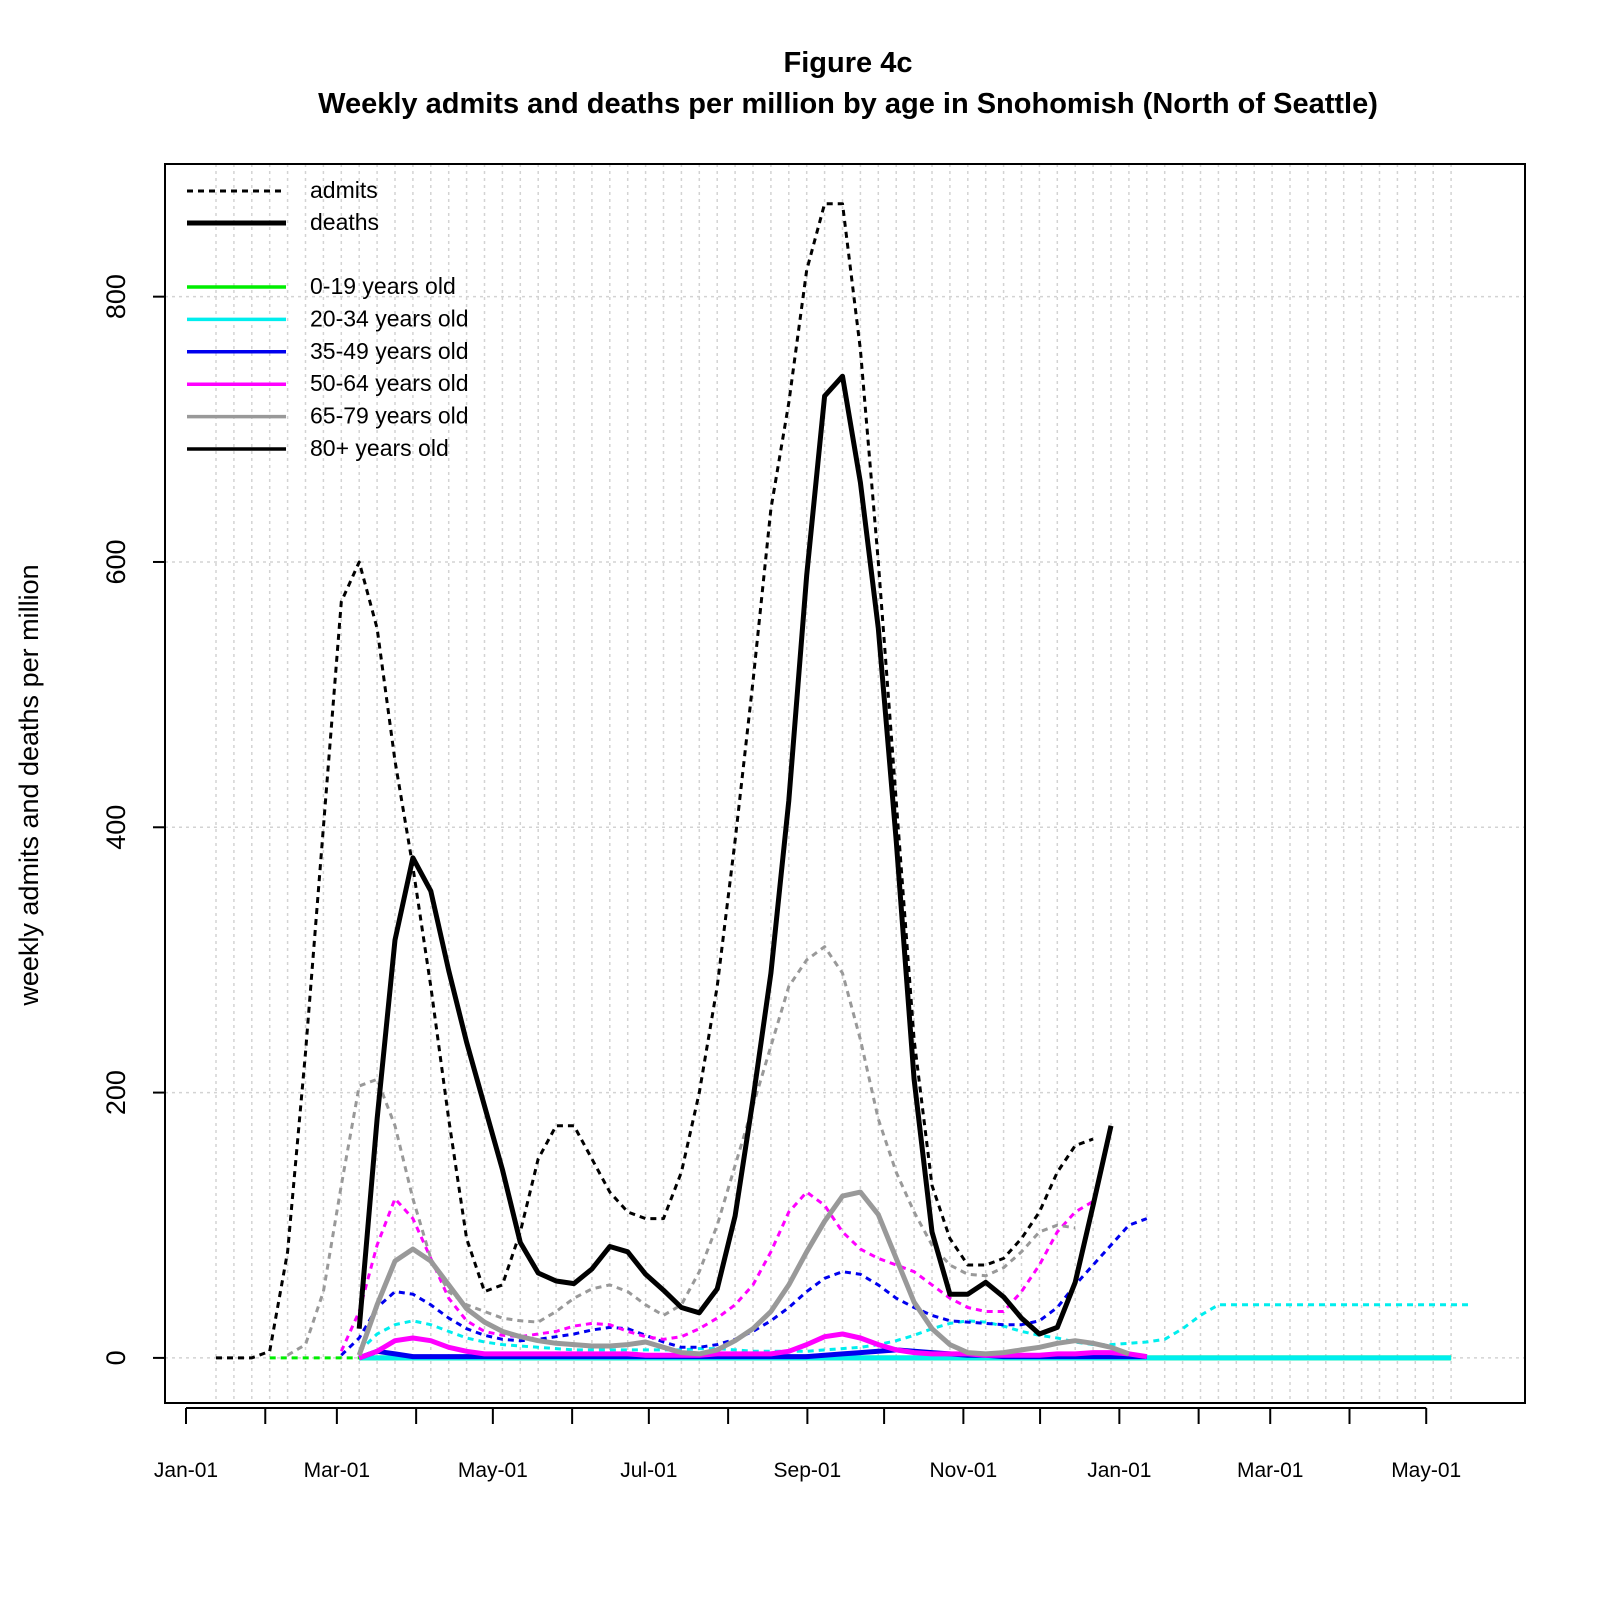  What do you see at coordinates (29, 785) in the screenshot?
I see `y-axis-label: weekly admits and deaths per million` at bounding box center [29, 785].